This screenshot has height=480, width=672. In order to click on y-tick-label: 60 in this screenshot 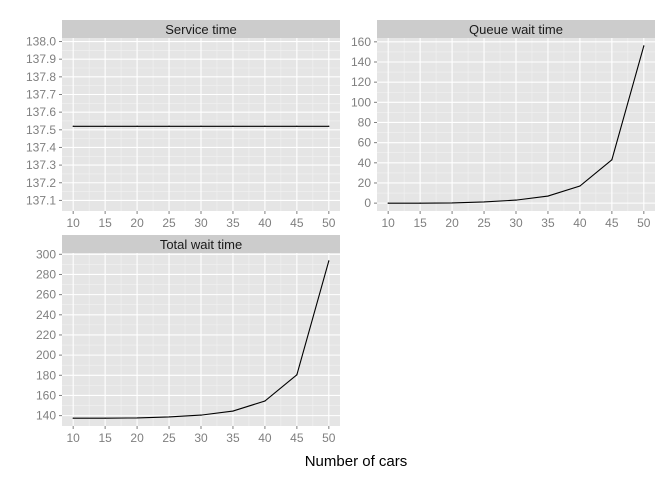, I will do `click(365, 143)`.